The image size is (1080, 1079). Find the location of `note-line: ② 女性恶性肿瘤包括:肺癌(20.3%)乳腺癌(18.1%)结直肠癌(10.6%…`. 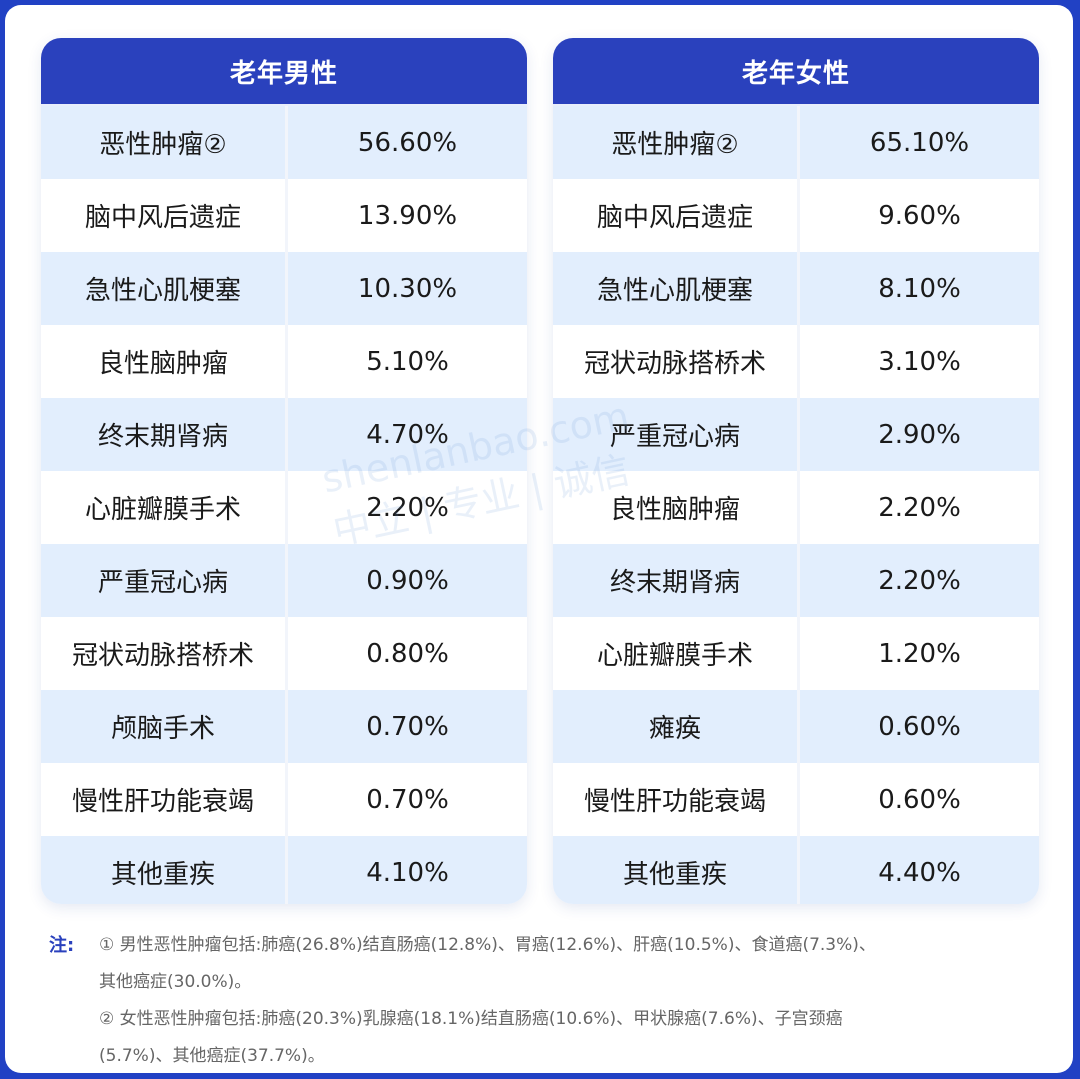

note-line: ② 女性恶性肿瘤包括:肺癌(20.3%)乳腺癌(18.1%)结直肠癌(10.6%… is located at coordinates (471, 1019).